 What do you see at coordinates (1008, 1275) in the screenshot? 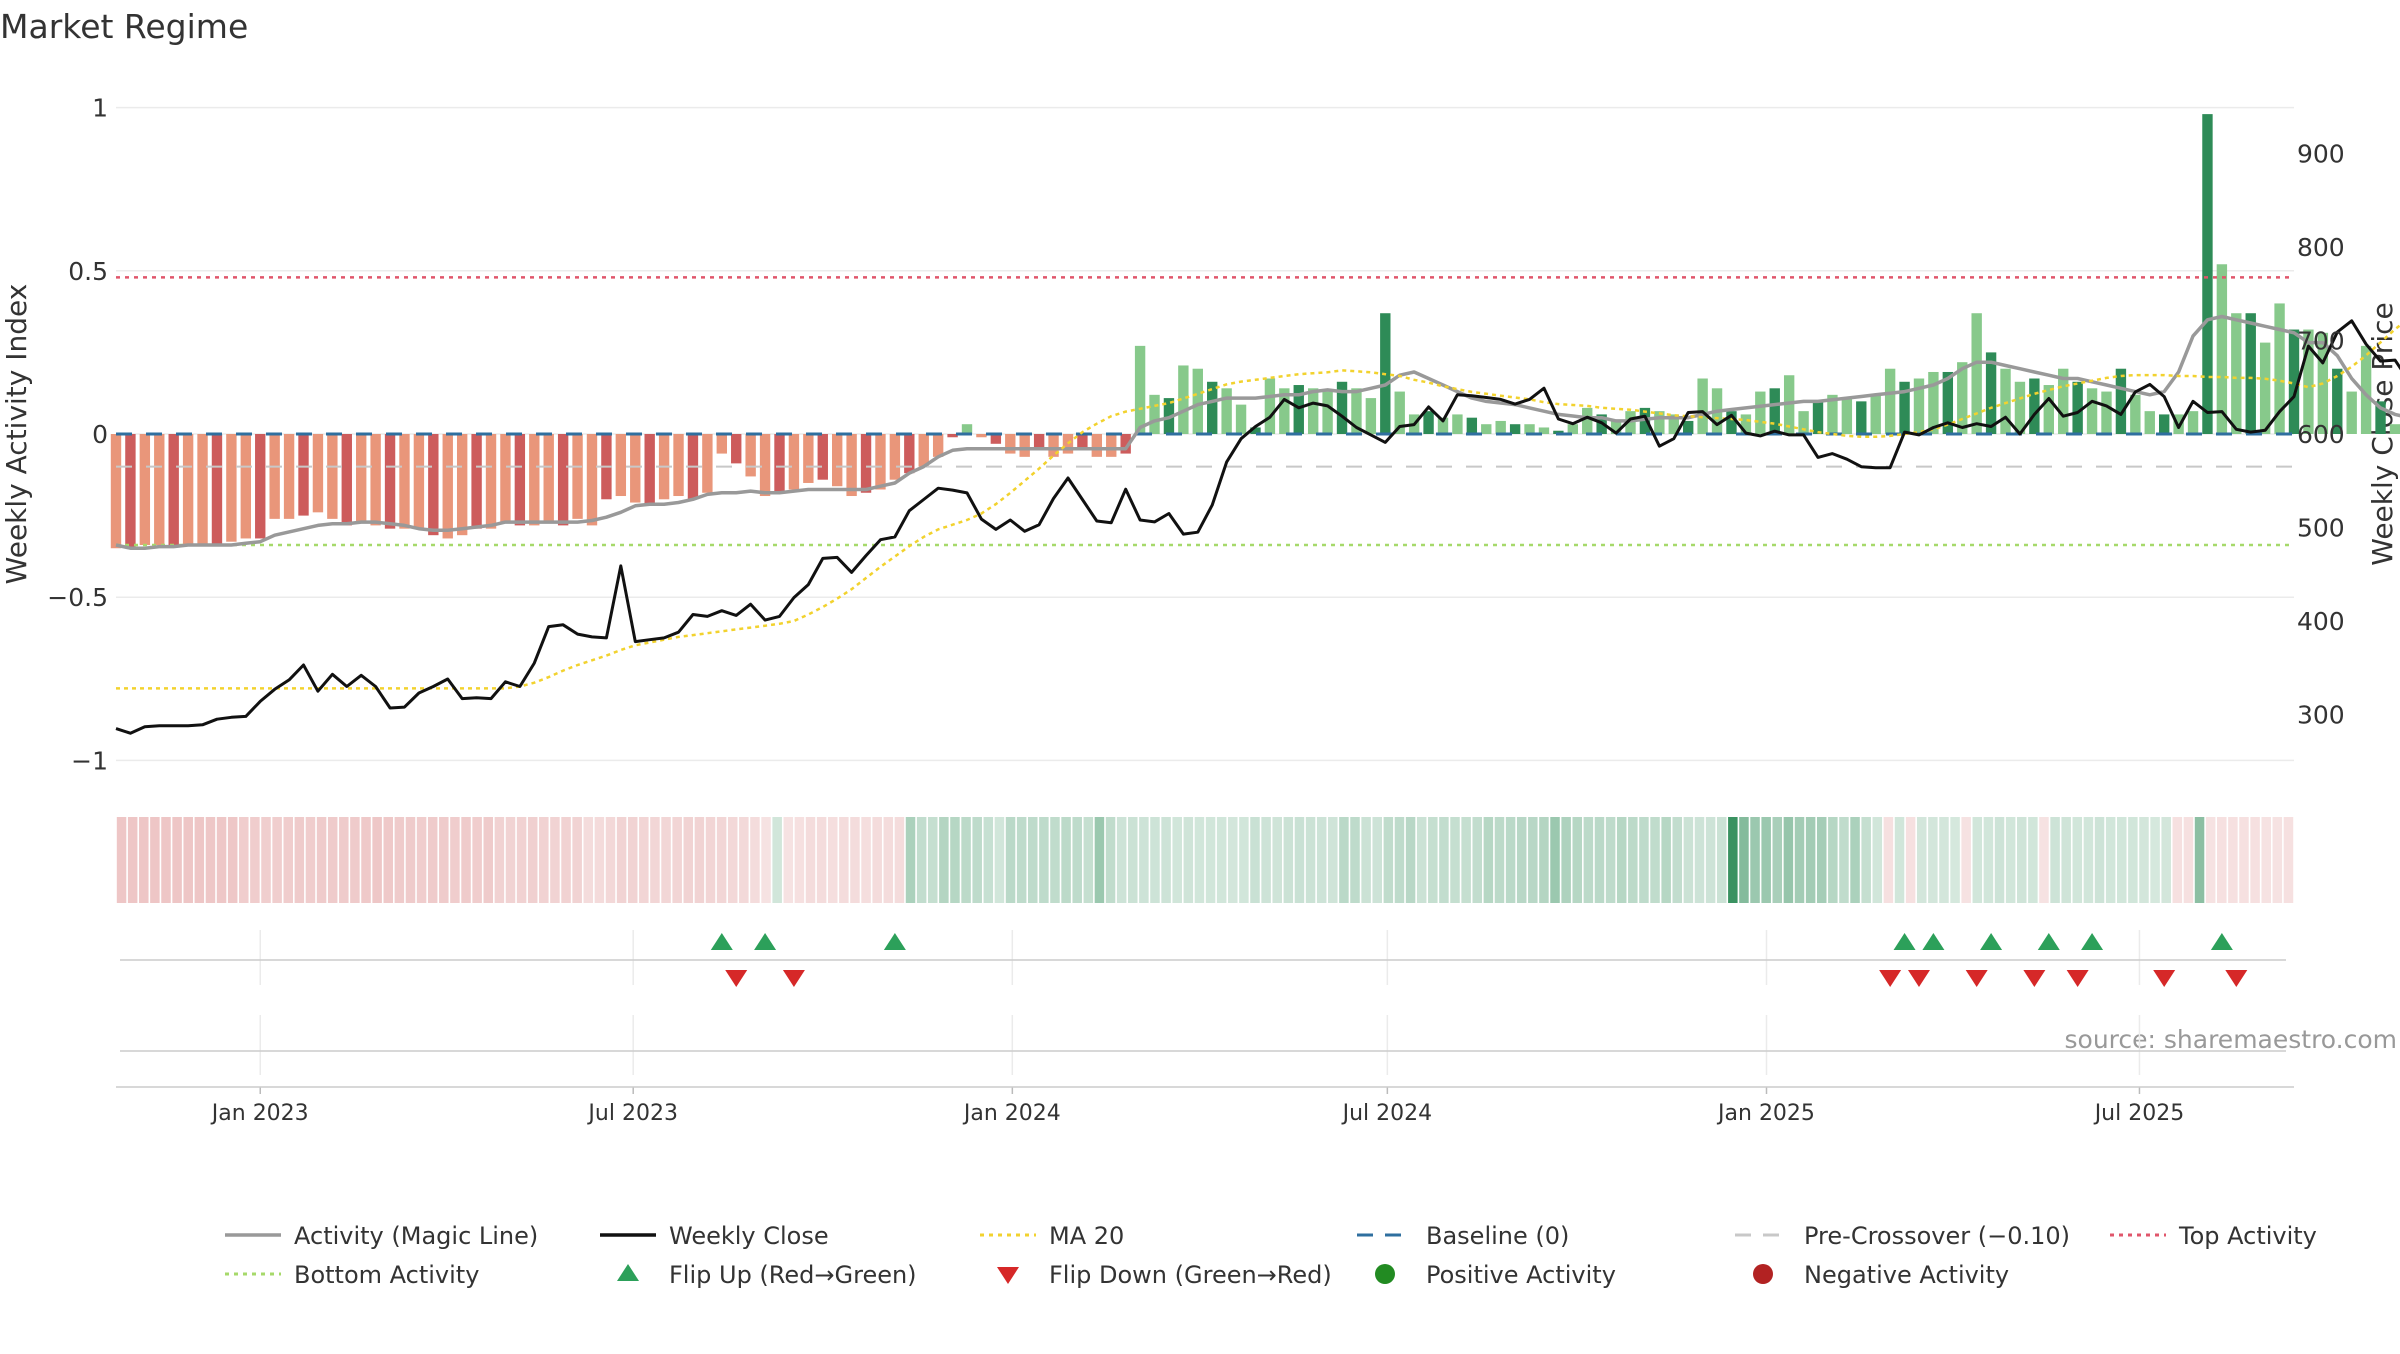
I see `legend-swatch-triangle-down` at bounding box center [1008, 1275].